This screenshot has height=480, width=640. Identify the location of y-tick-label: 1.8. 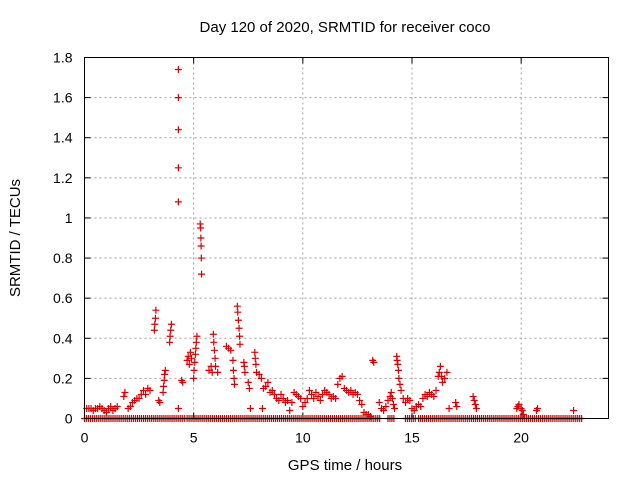
(63, 58).